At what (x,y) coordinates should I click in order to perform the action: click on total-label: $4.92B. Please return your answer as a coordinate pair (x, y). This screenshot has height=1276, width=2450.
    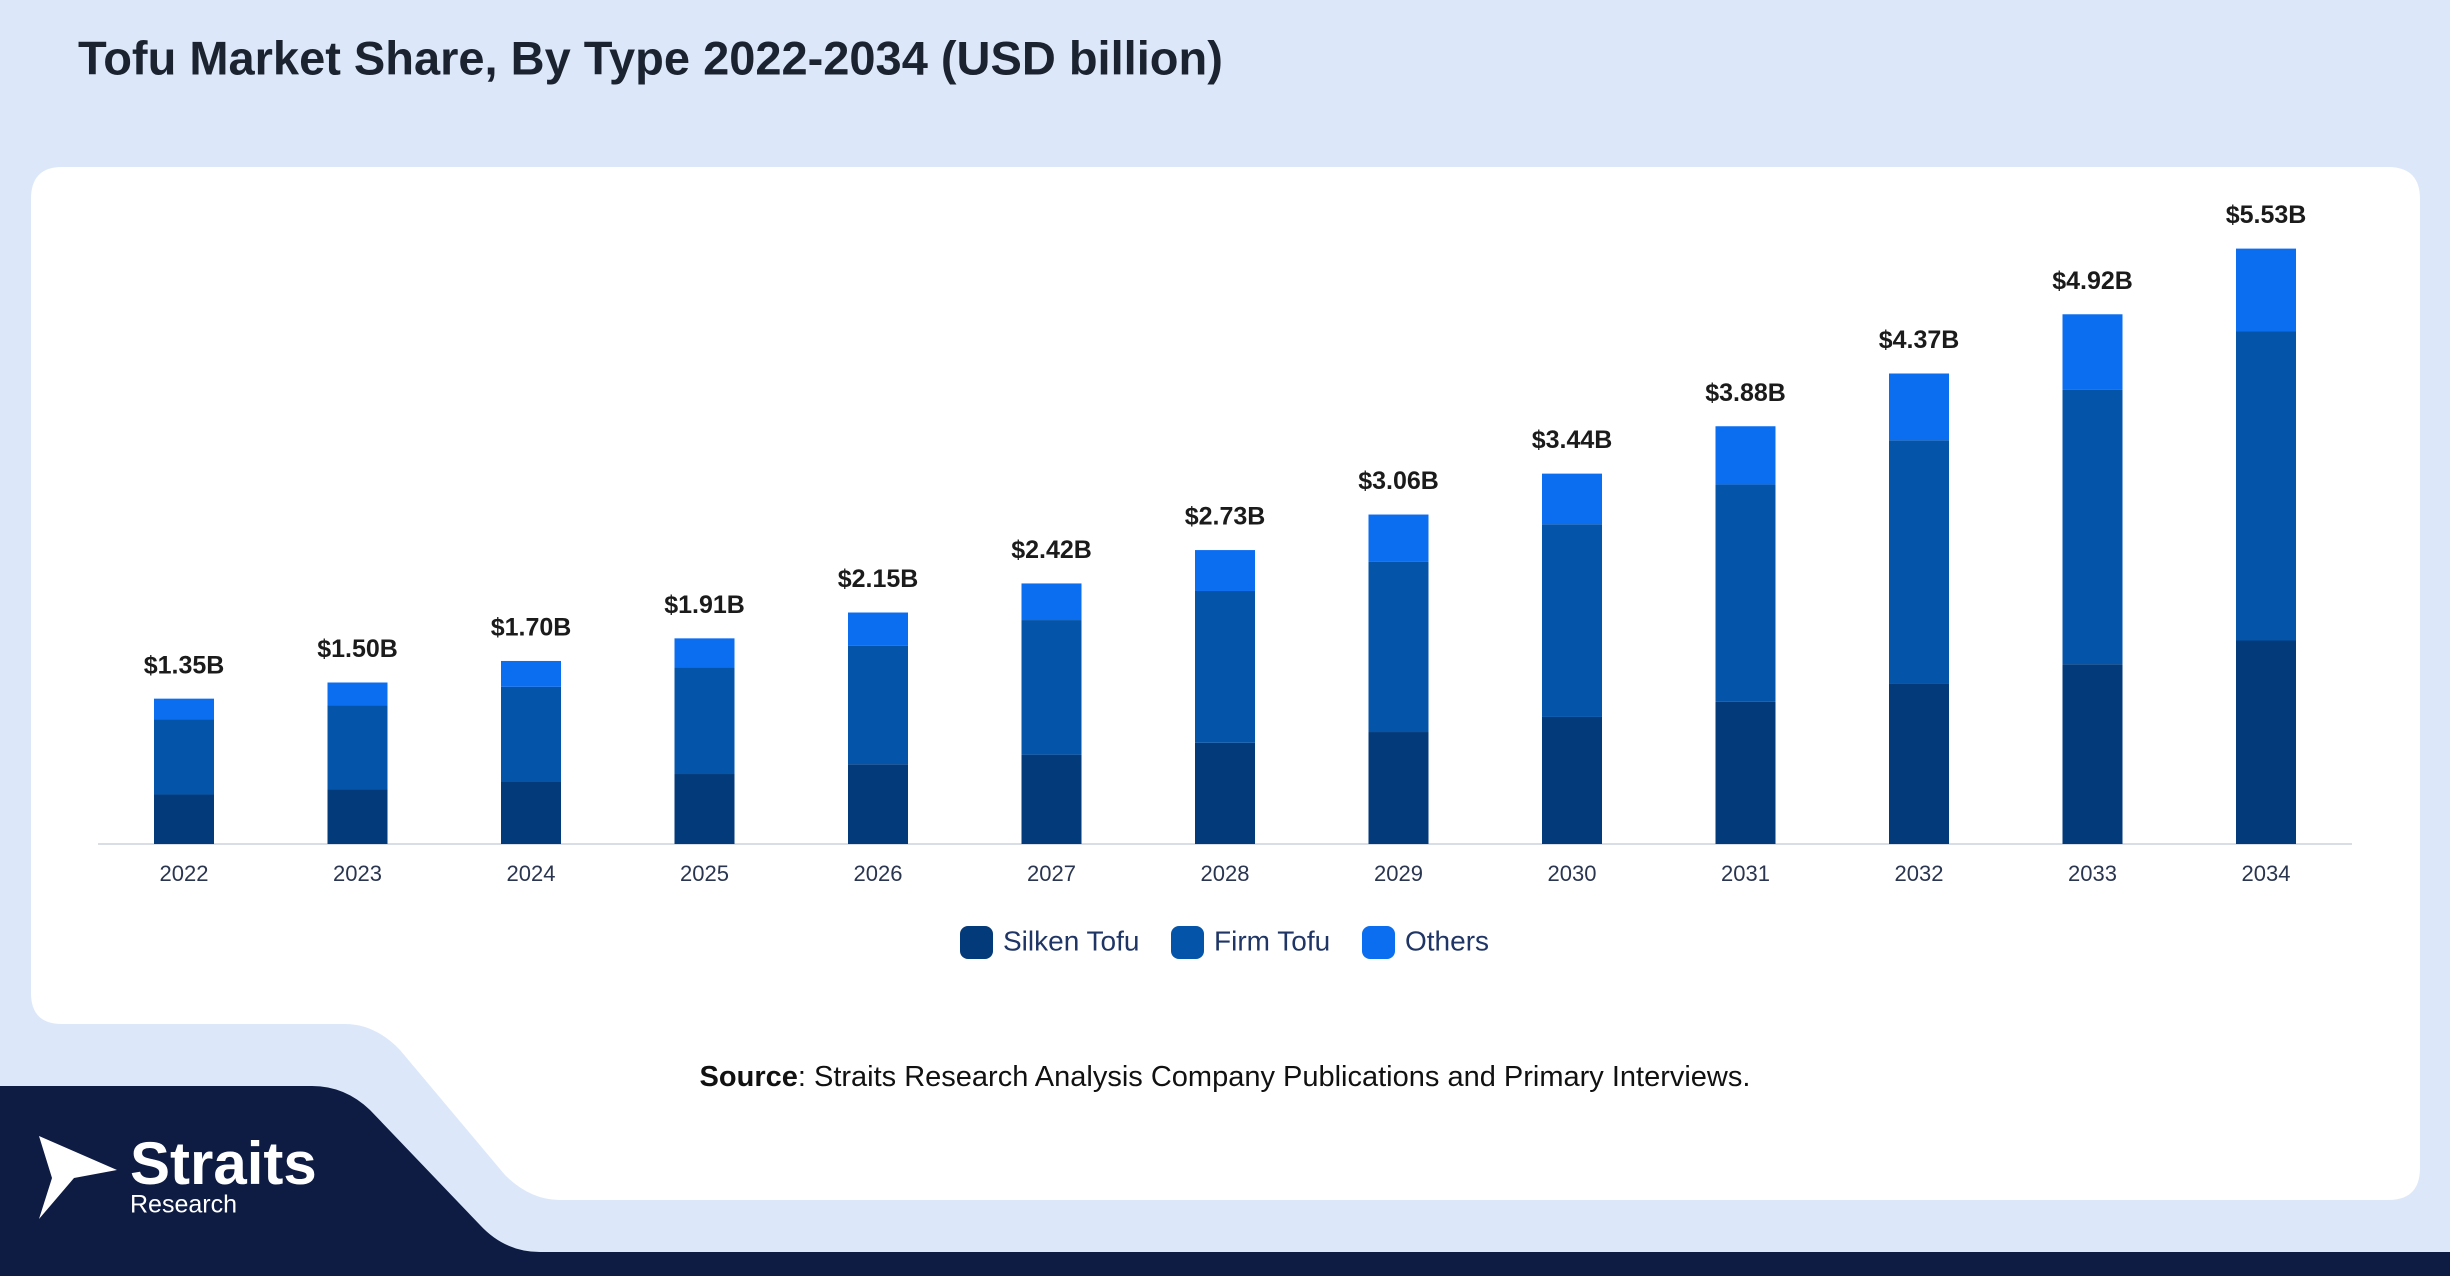
    Looking at the image, I should click on (2092, 281).